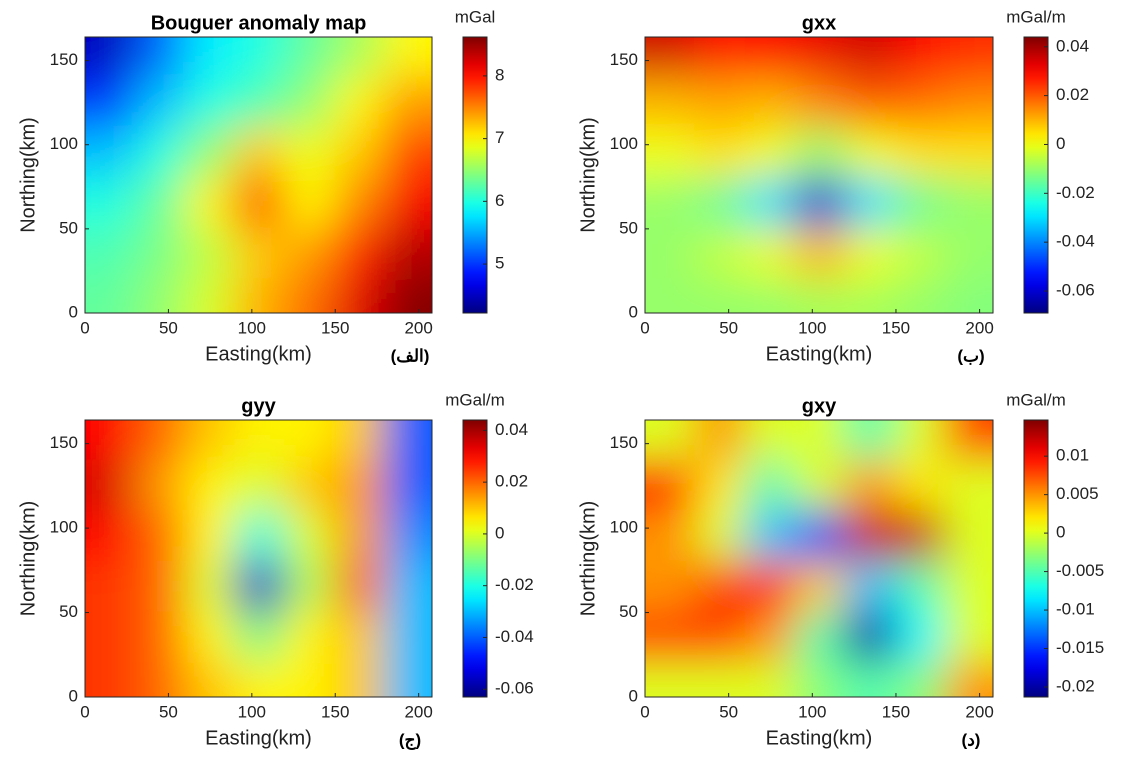  What do you see at coordinates (168, 711) in the screenshot?
I see `x-tick-label: 50` at bounding box center [168, 711].